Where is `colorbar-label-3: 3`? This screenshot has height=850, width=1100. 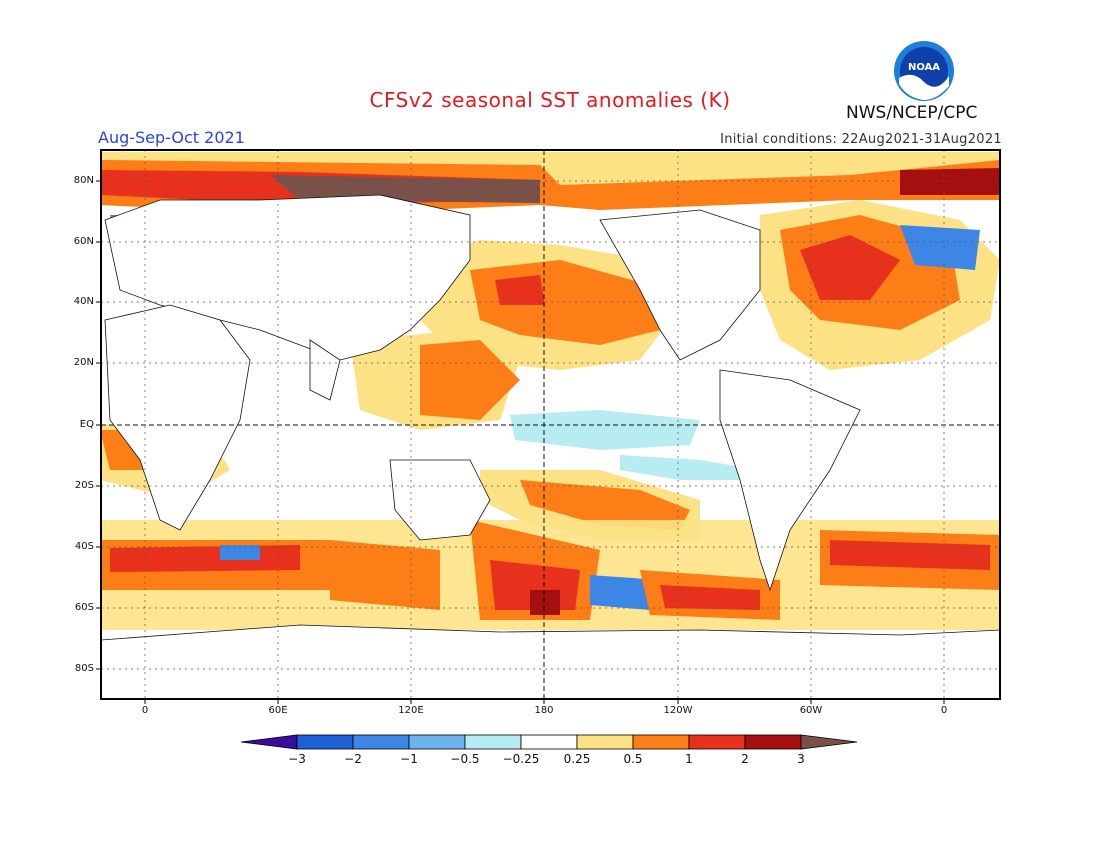 colorbar-label-3: 3 is located at coordinates (801, 759).